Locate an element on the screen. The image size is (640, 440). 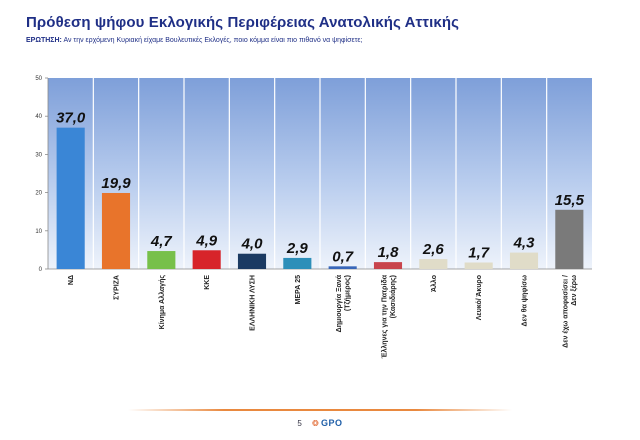
value-label: 4,3 is located at coordinates (524, 243).